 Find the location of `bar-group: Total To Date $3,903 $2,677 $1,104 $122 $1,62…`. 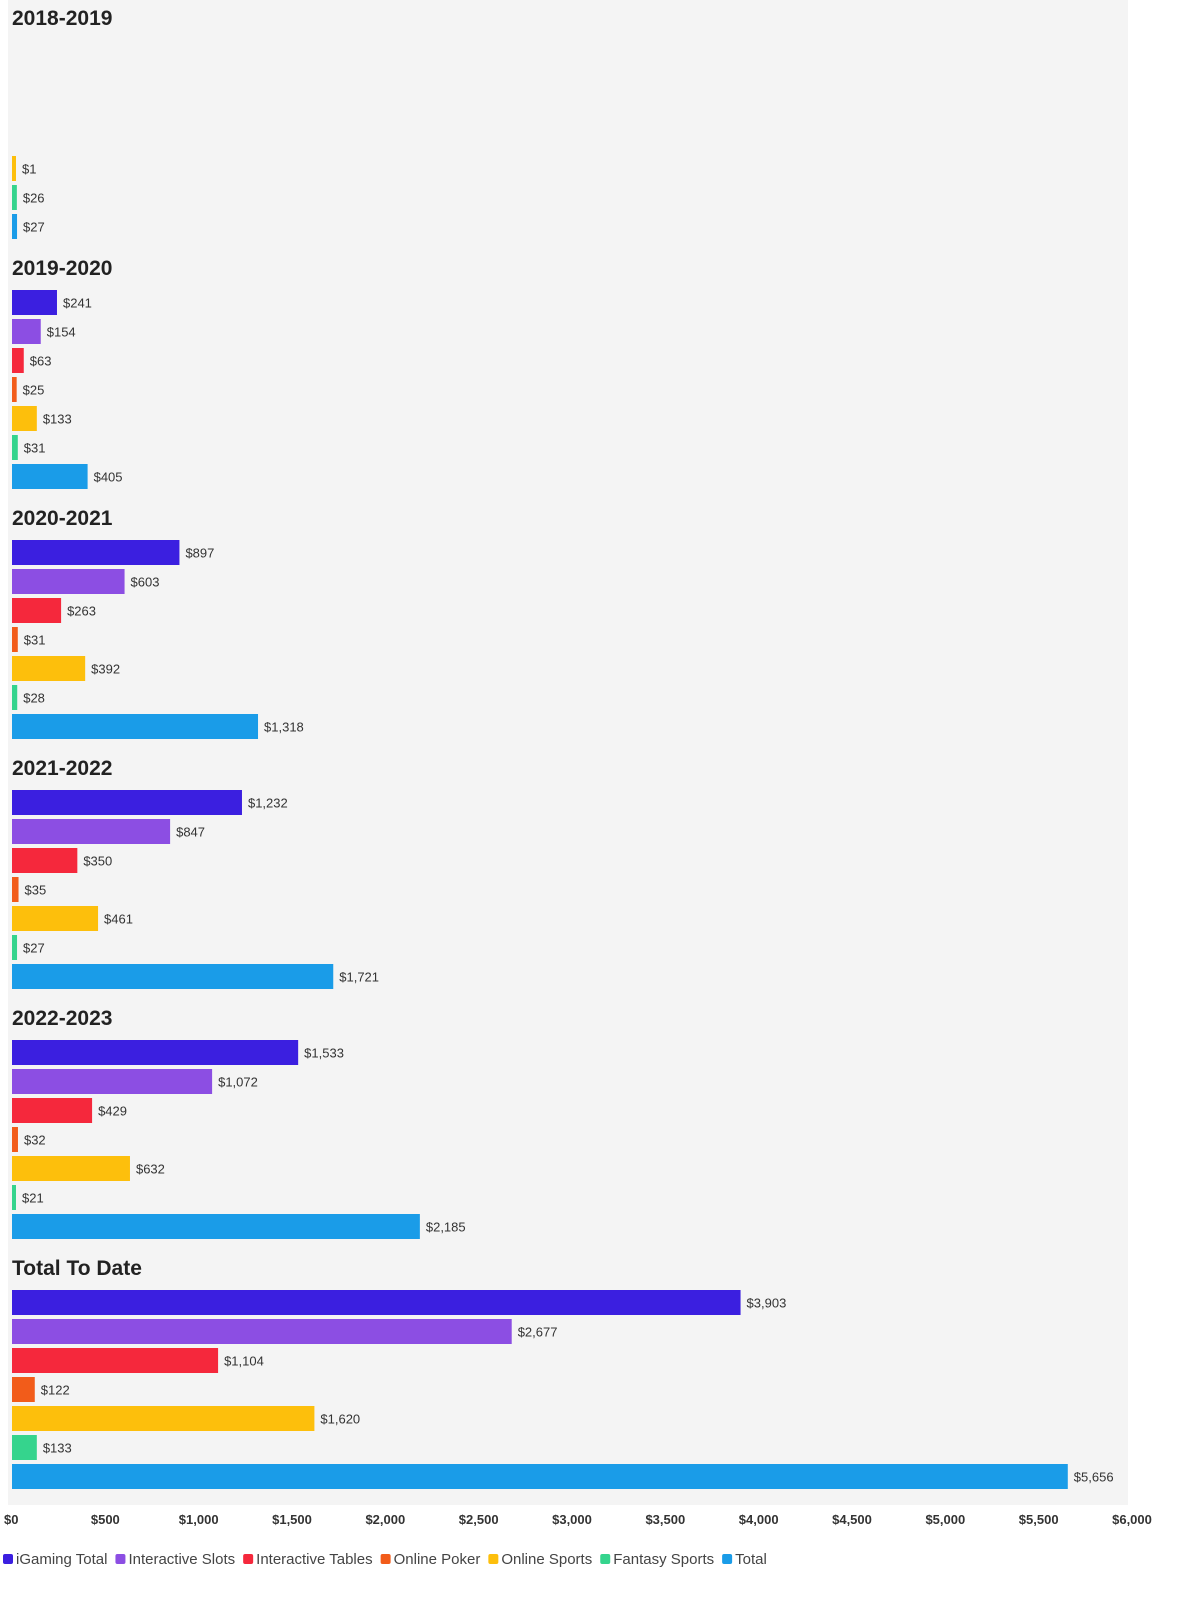

bar-group: Total To Date $3,903 $2,677 $1,104 $122 $1,62… is located at coordinates (563, 1373).